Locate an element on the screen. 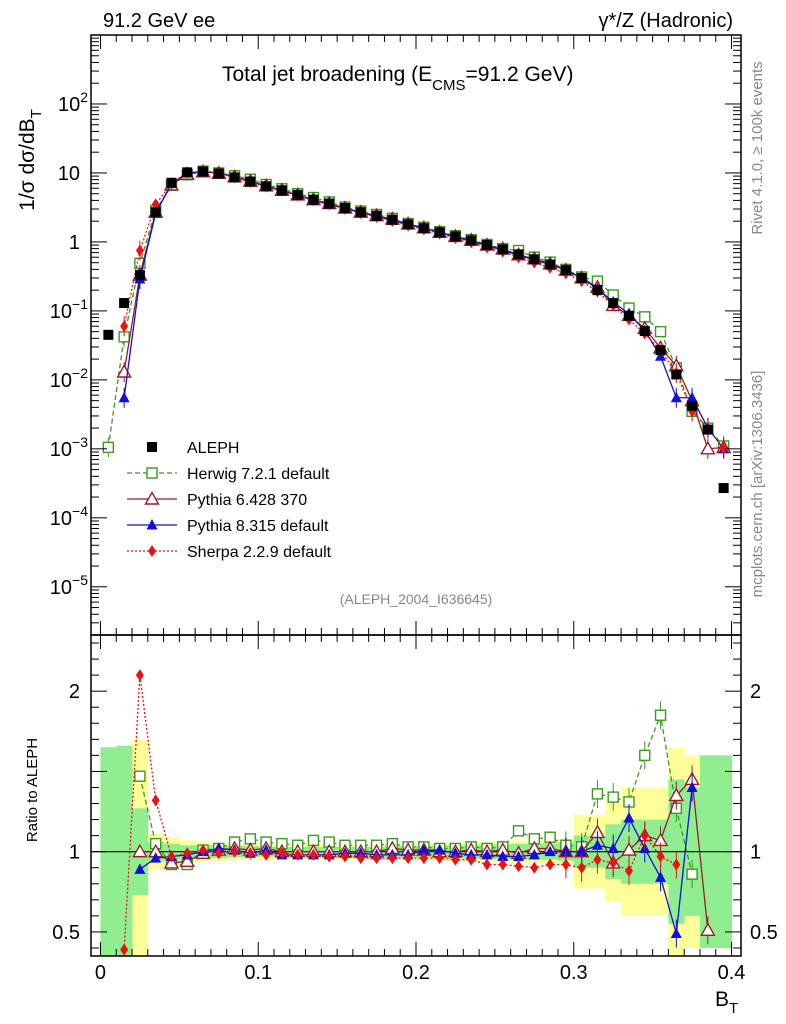 This screenshot has height=1024, width=786. legend-label: Pythia 8.315 default is located at coordinates (258, 526).